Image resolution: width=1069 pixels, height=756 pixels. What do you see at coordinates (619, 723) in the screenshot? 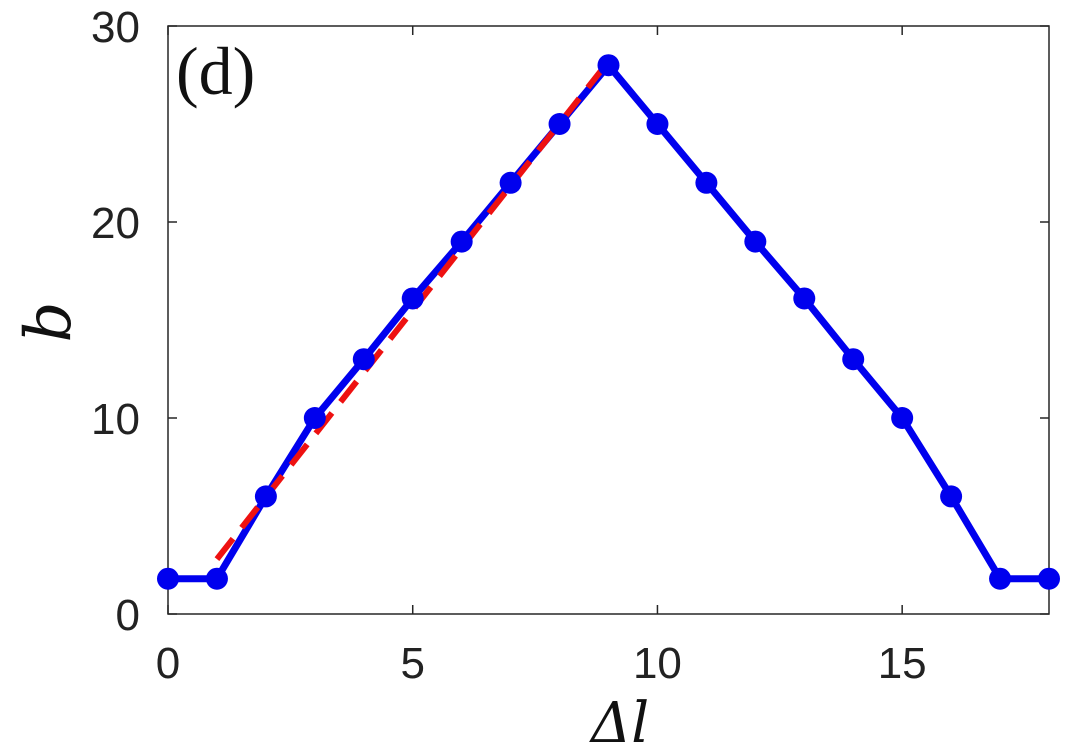
I see `x-axis-title: Δl` at bounding box center [619, 723].